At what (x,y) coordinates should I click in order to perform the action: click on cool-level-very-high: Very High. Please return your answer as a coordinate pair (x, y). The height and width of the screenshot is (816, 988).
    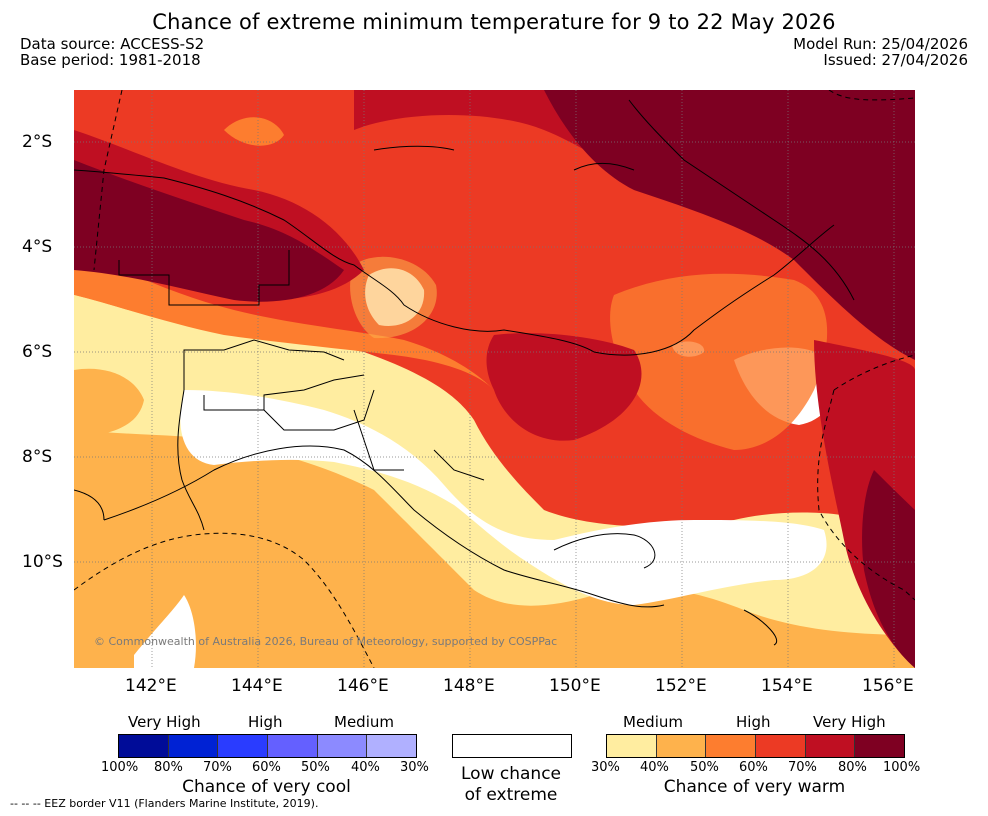
    Looking at the image, I should click on (164, 722).